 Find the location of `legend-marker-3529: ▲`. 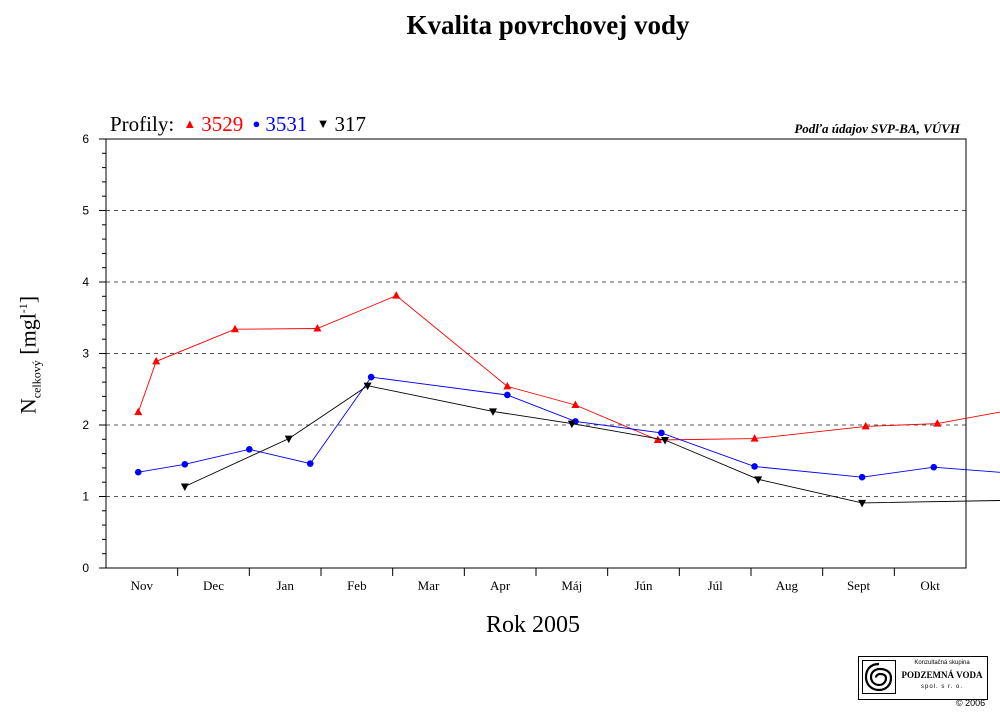

legend-marker-3529: ▲ is located at coordinates (190, 123).